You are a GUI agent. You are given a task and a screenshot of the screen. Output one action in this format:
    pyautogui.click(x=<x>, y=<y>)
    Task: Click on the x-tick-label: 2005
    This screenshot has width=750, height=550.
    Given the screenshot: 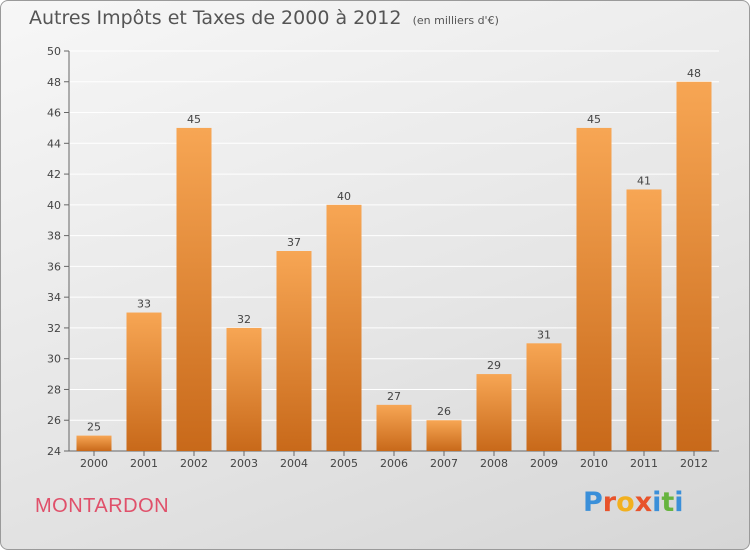 What is the action you would take?
    pyautogui.click(x=344, y=463)
    